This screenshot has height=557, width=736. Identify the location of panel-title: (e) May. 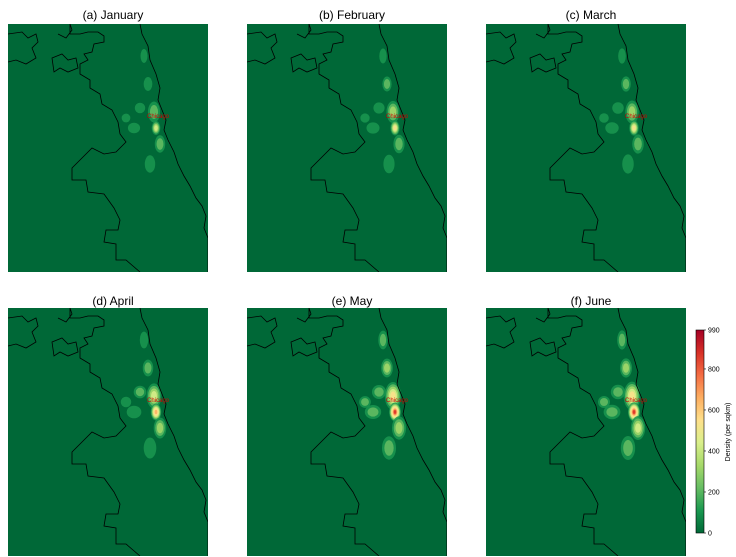
(352, 301).